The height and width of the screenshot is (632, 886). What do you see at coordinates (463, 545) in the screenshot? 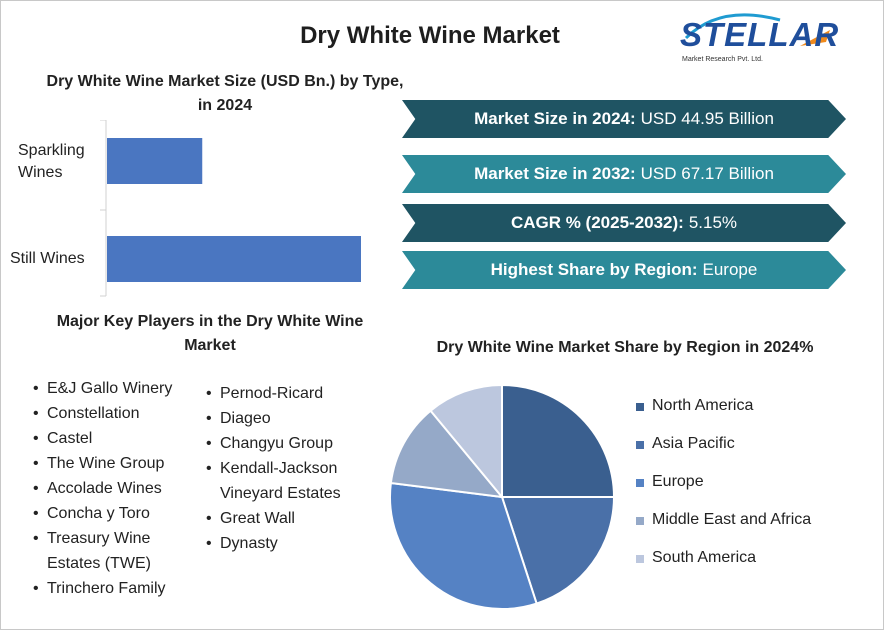
I see `pie-slice-europe` at bounding box center [463, 545].